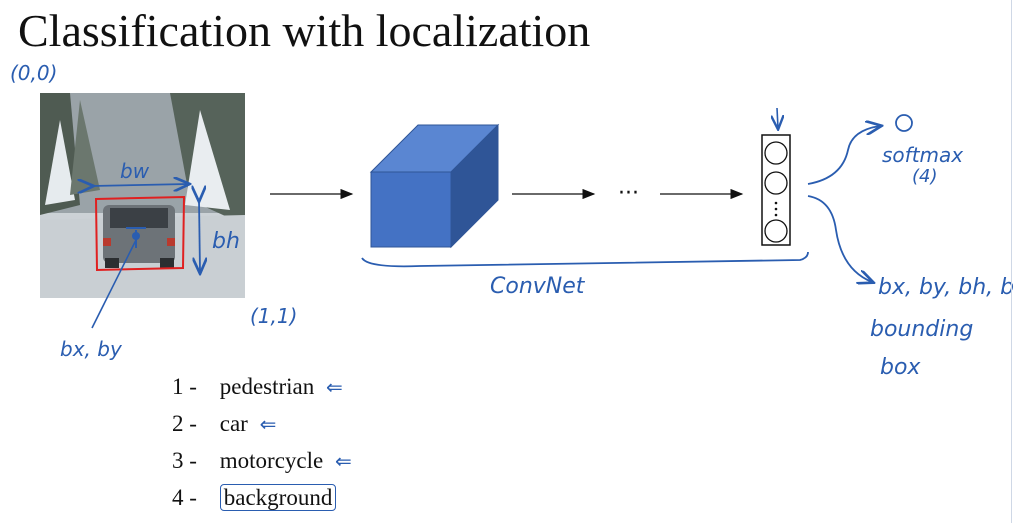 This screenshot has width=1014, height=523. What do you see at coordinates (271, 460) in the screenshot?
I see `class-label: motorcycle` at bounding box center [271, 460].